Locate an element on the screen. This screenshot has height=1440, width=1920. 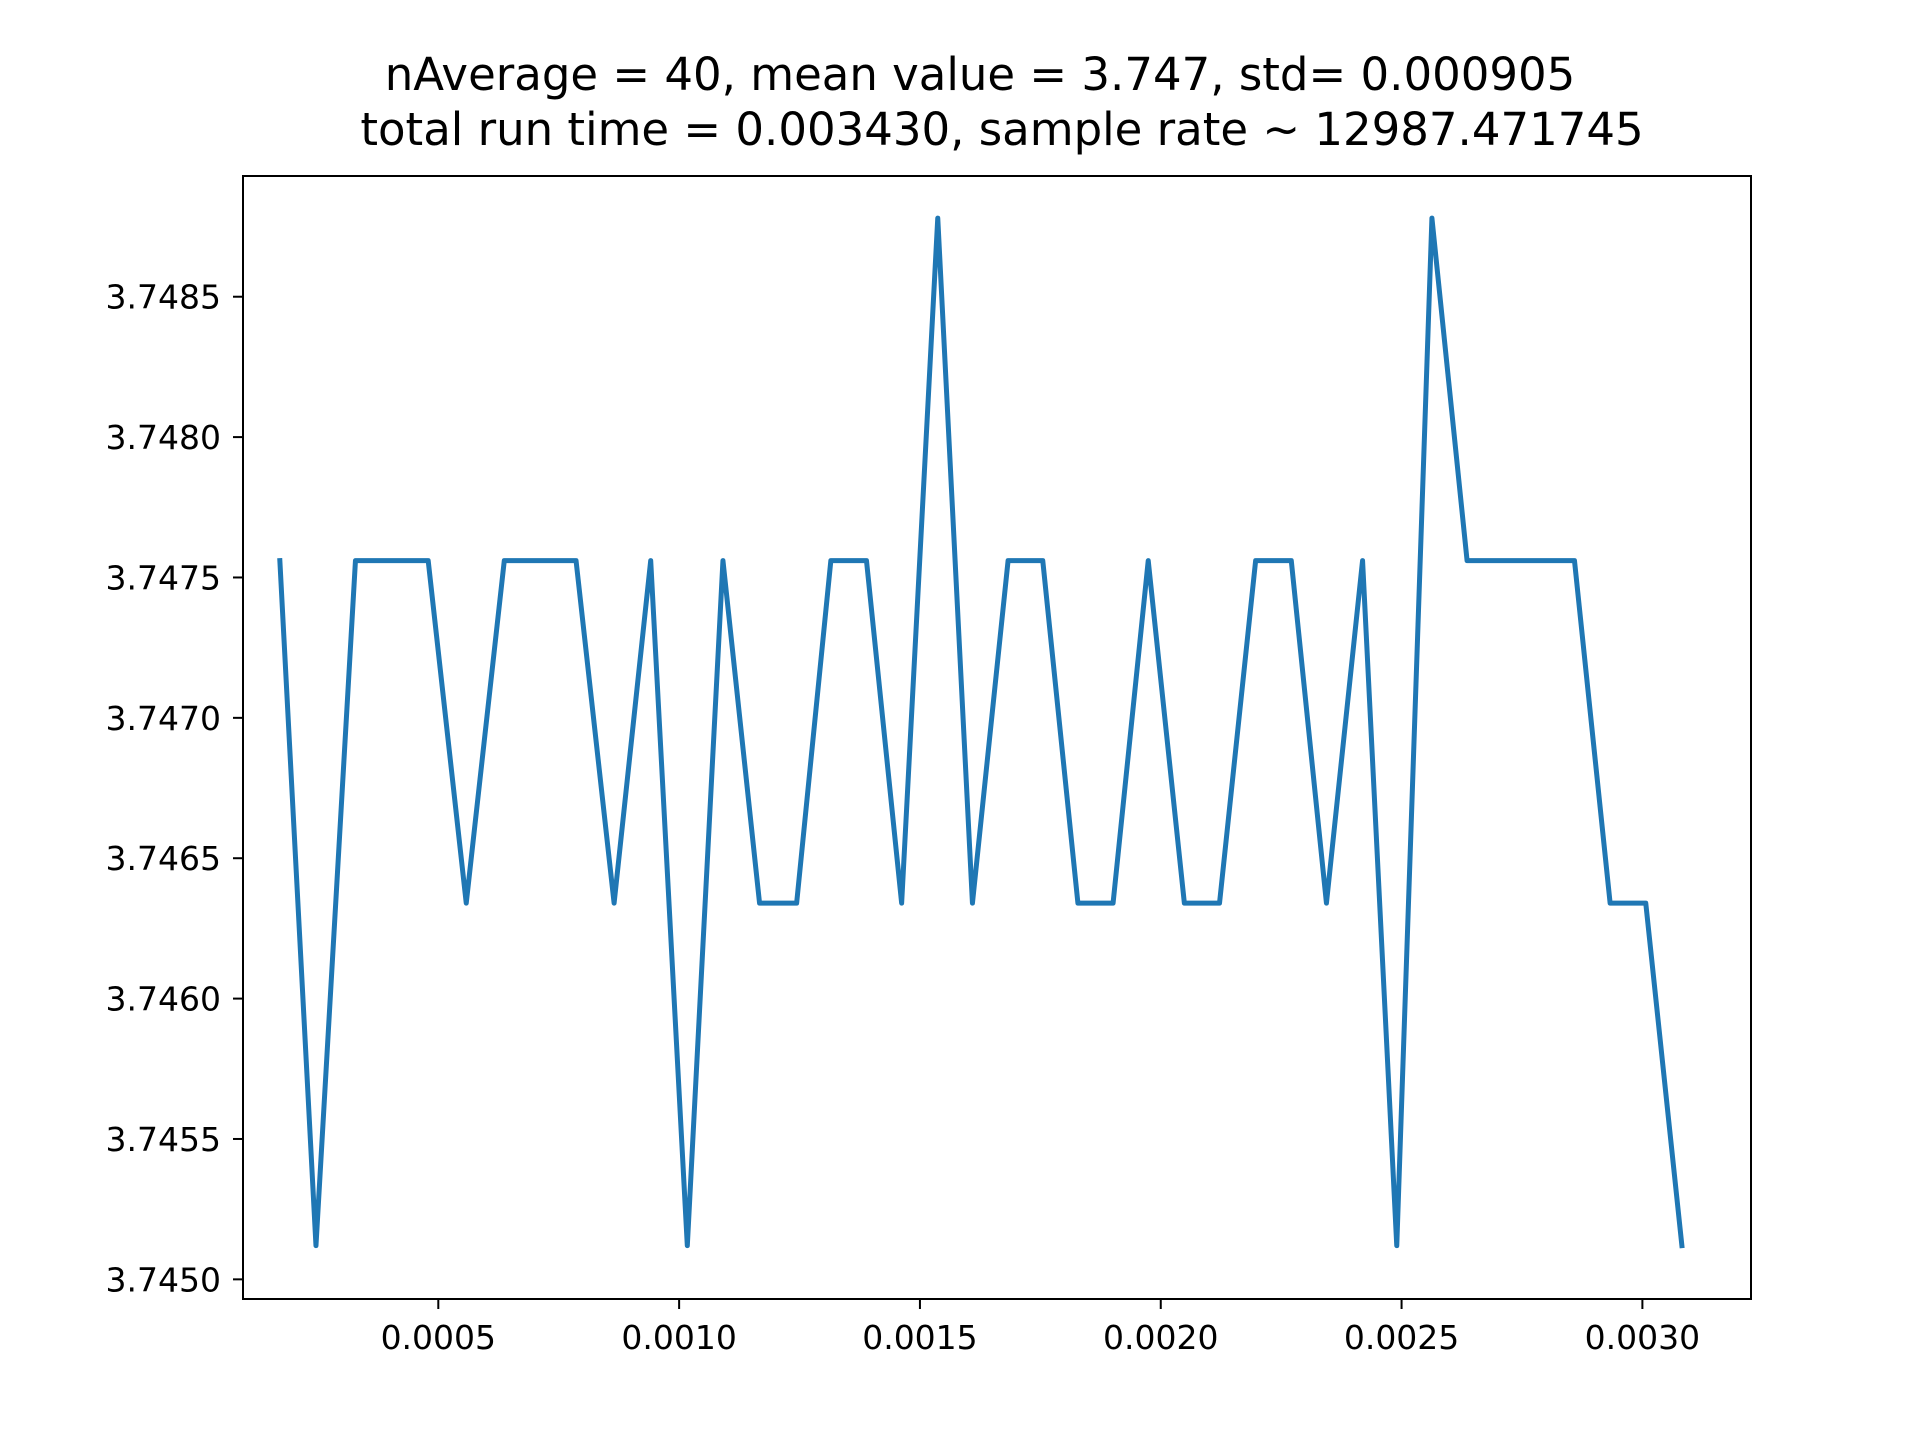
y-tick-label: 3.7480 is located at coordinates (163, 437).